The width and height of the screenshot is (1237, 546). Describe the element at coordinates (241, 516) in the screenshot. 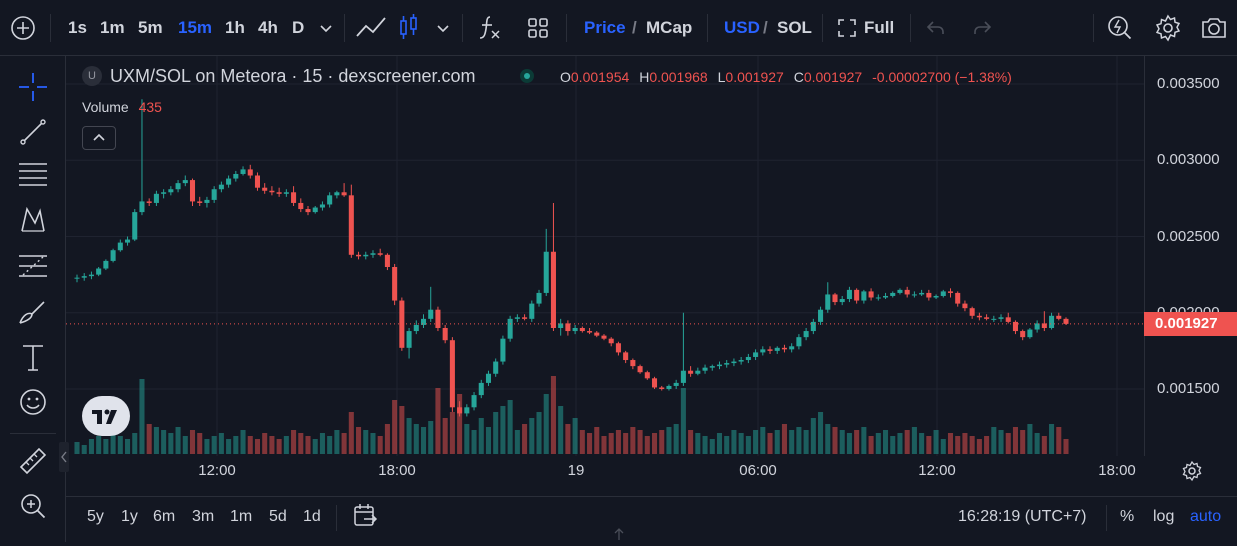

I see `range-1m: 1m` at that location.